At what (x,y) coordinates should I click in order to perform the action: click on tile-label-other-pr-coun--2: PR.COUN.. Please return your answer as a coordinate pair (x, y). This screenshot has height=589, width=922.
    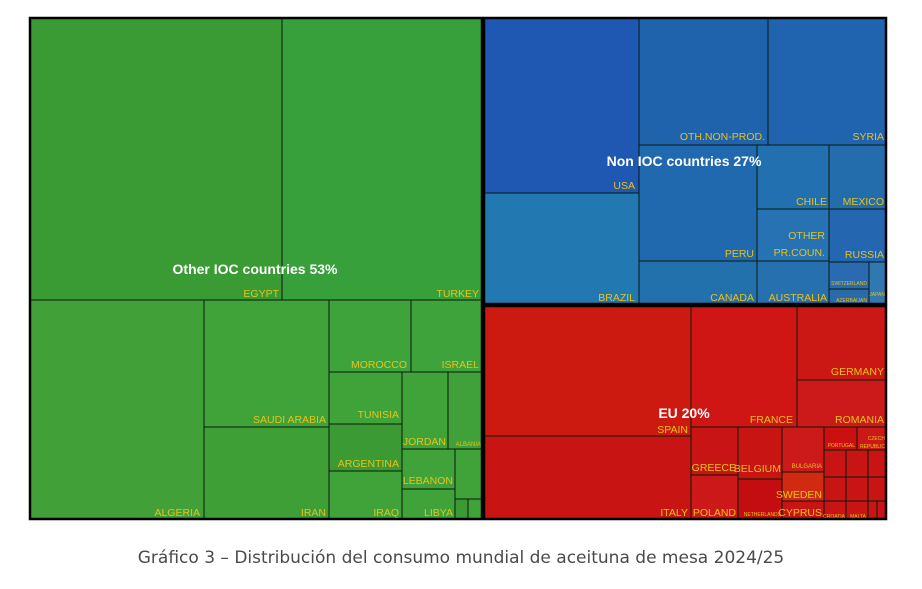
    Looking at the image, I should click on (799, 253).